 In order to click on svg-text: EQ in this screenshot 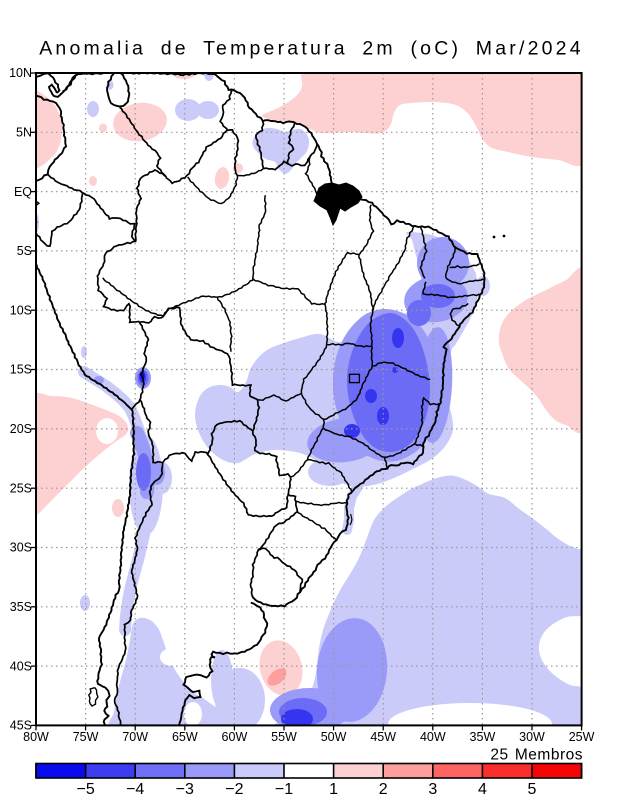, I will do `click(23, 192)`.